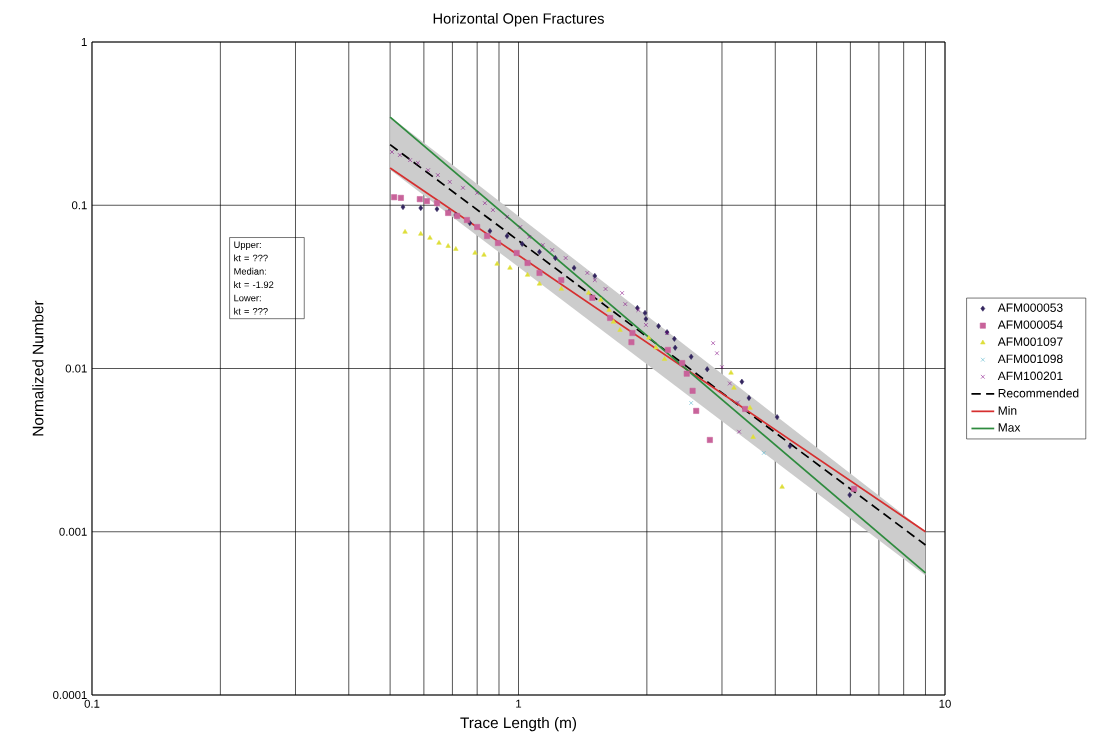  Describe the element at coordinates (518, 19) in the screenshot. I see `chart-title: Horizontal Open Fractures` at that location.